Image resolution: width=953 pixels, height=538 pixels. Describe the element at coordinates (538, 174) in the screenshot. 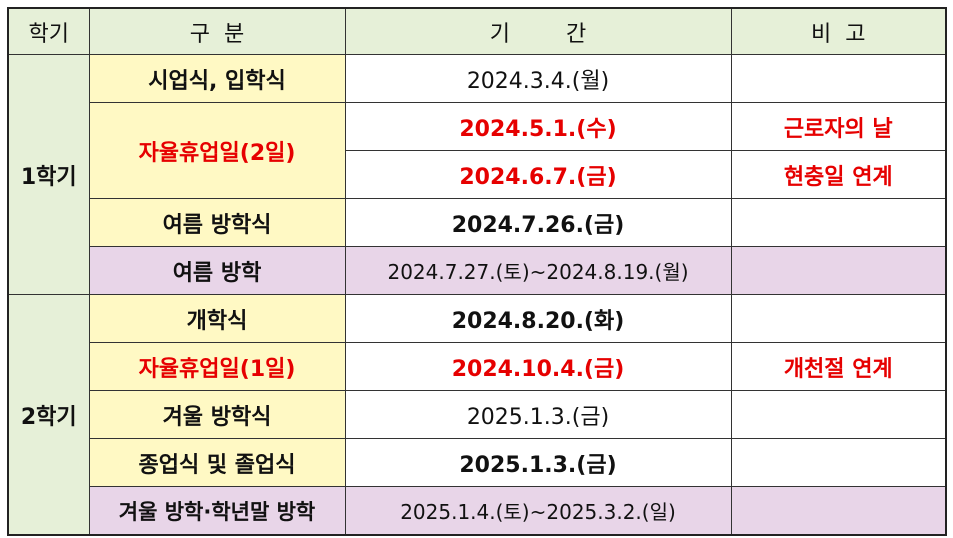

I see `period-cell: 2024.6.7.(금)` at that location.